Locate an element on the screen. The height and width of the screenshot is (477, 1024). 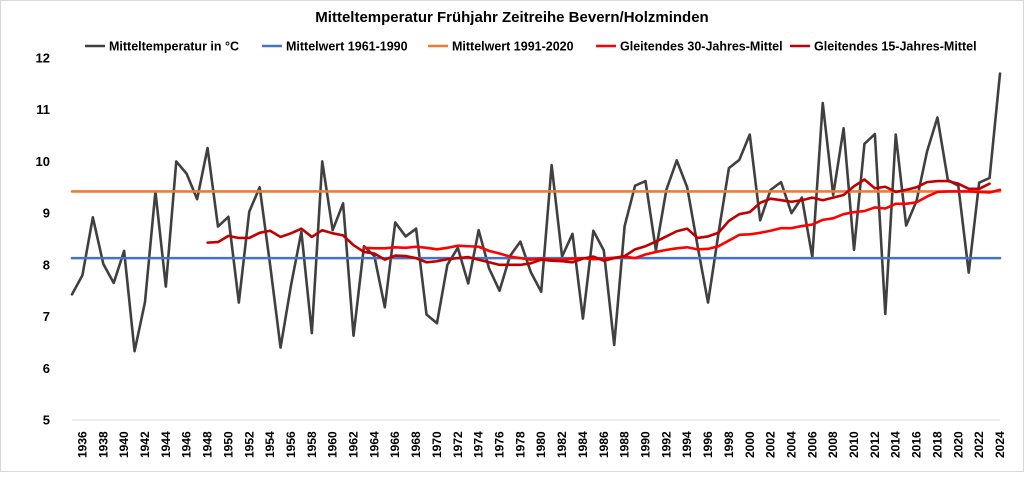
x-tick-label: 1950 is located at coordinates (228, 444).